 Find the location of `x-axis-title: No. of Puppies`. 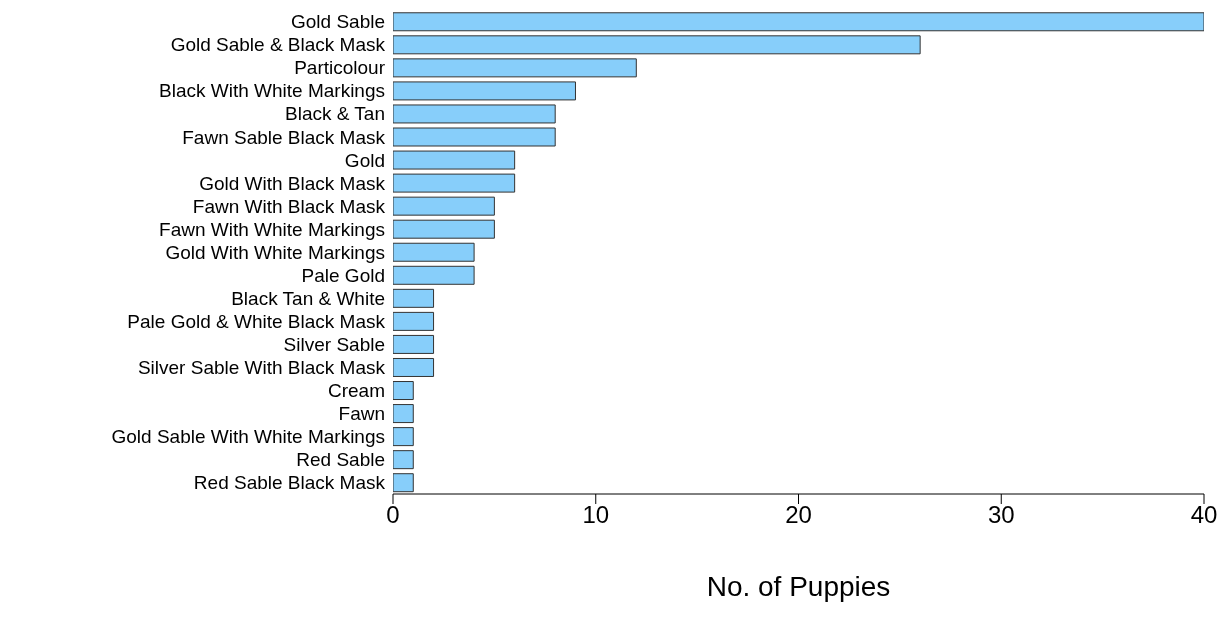

x-axis-title: No. of Puppies is located at coordinates (798, 586).